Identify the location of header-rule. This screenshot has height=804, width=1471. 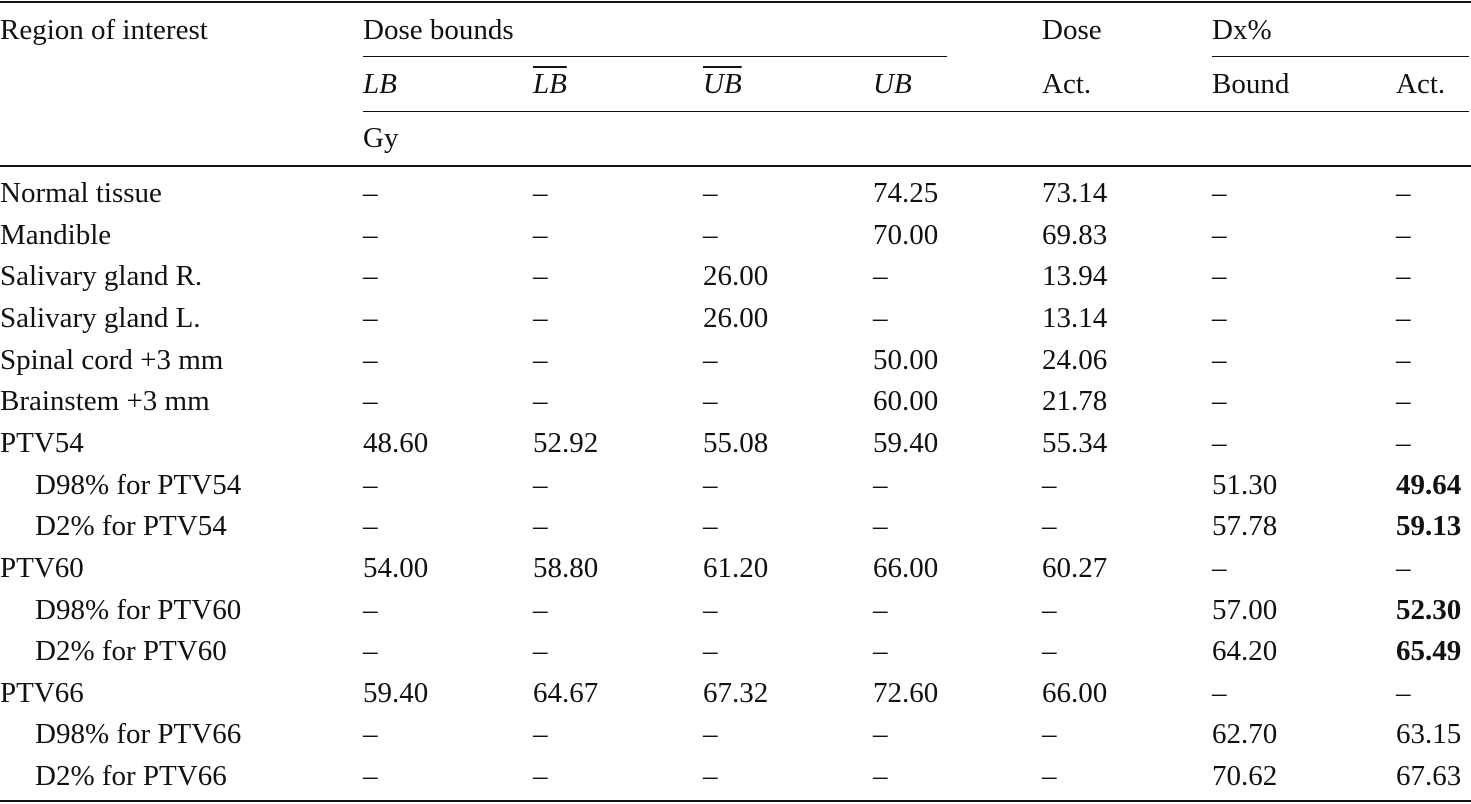
(735, 166).